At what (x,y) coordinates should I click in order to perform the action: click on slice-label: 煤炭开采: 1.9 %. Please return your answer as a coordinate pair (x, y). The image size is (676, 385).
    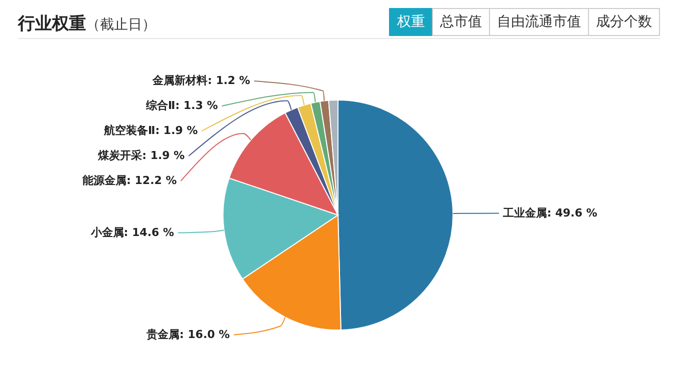
    Looking at the image, I should click on (141, 155).